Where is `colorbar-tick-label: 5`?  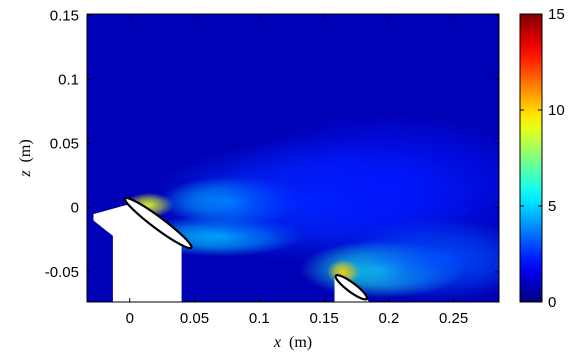 colorbar-tick-label: 5 is located at coordinates (552, 206).